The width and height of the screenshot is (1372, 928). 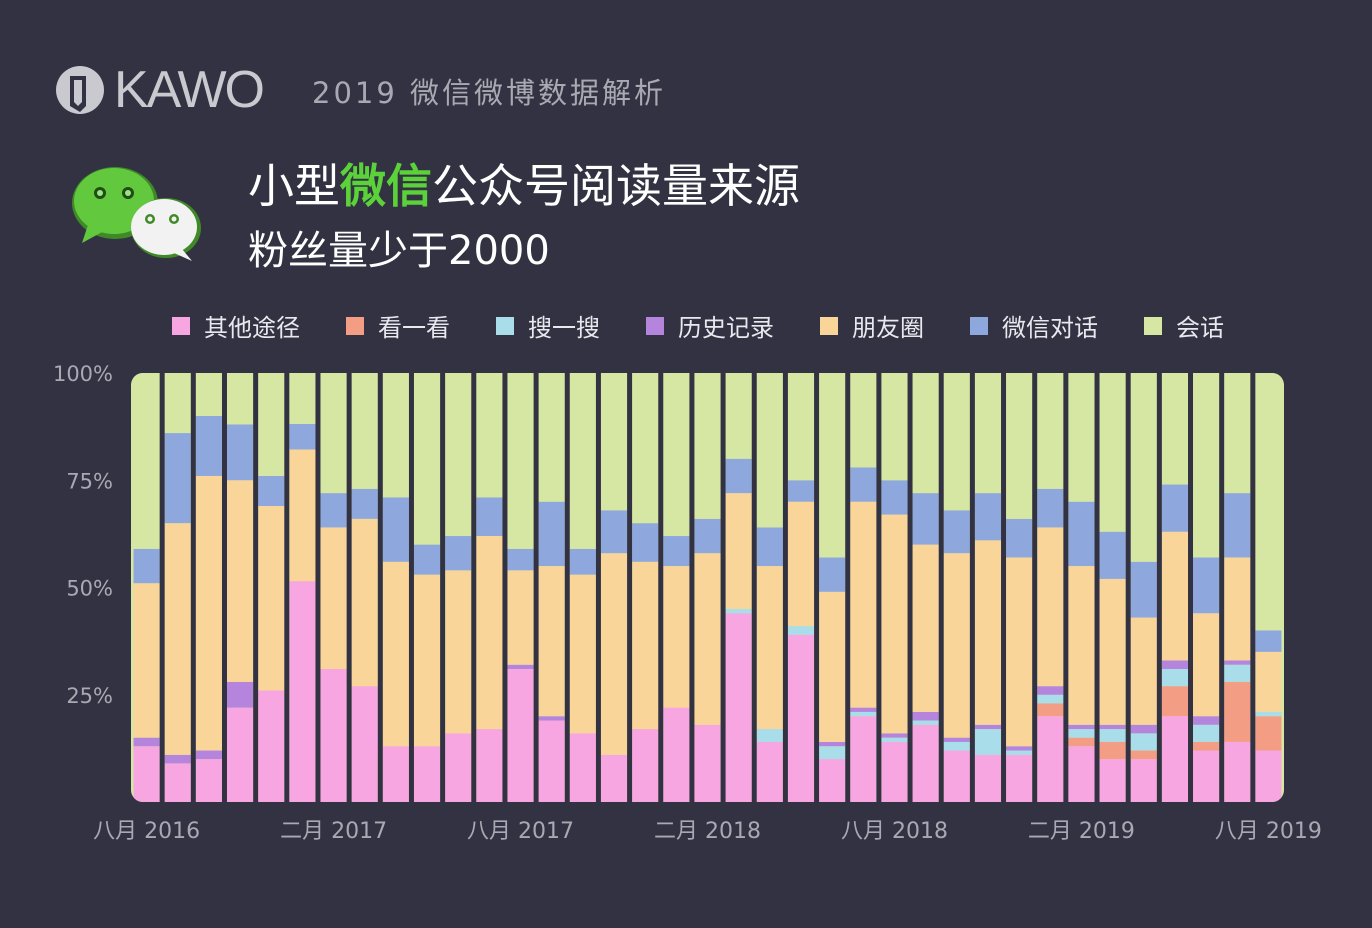 What do you see at coordinates (89, 696) in the screenshot?
I see `y-tick-label: 25%` at bounding box center [89, 696].